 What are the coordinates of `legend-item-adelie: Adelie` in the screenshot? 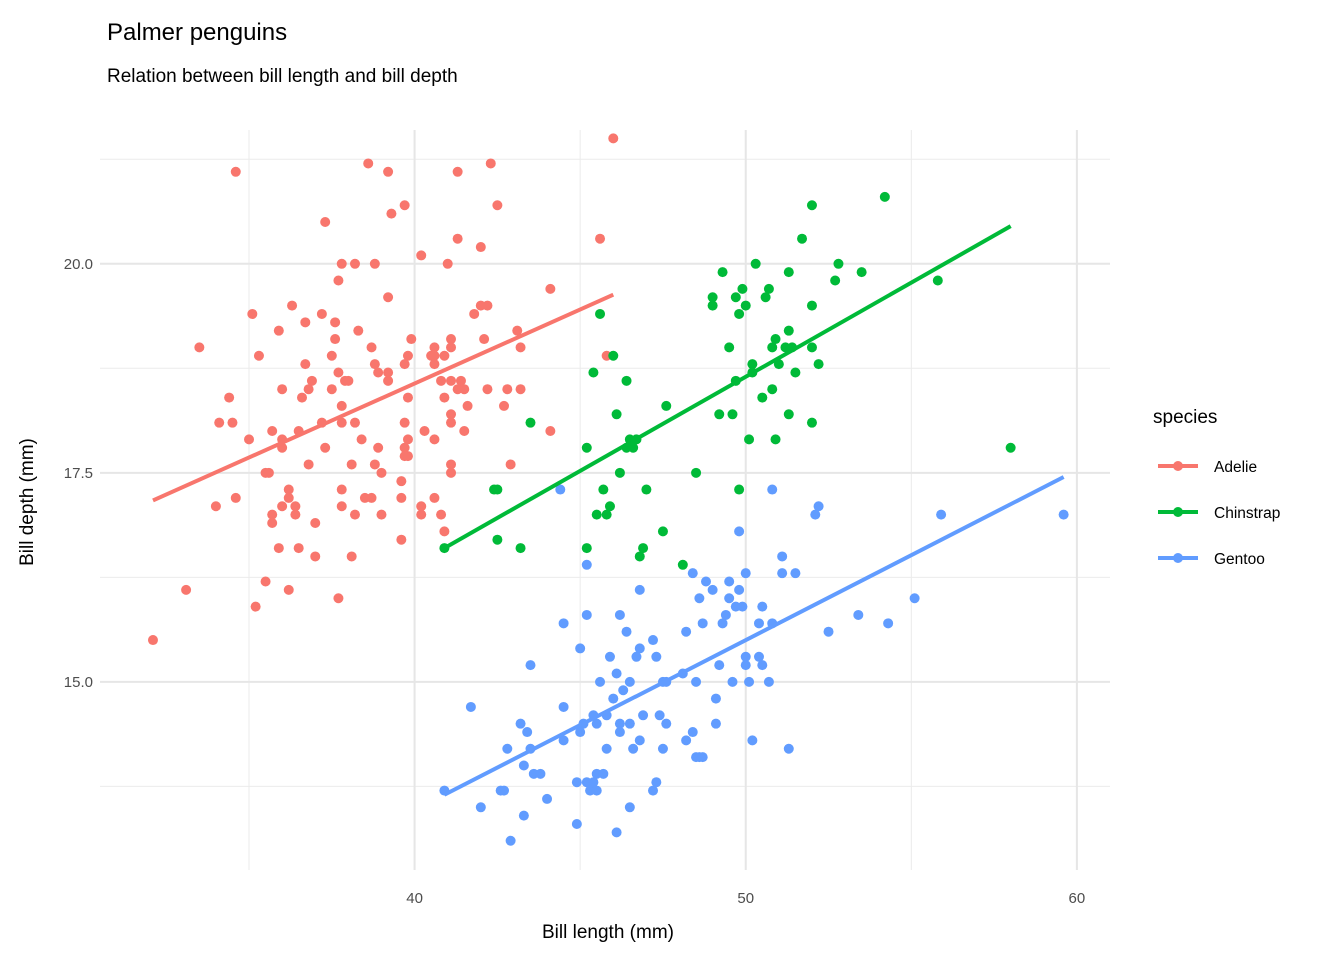 It's located at (1207, 467).